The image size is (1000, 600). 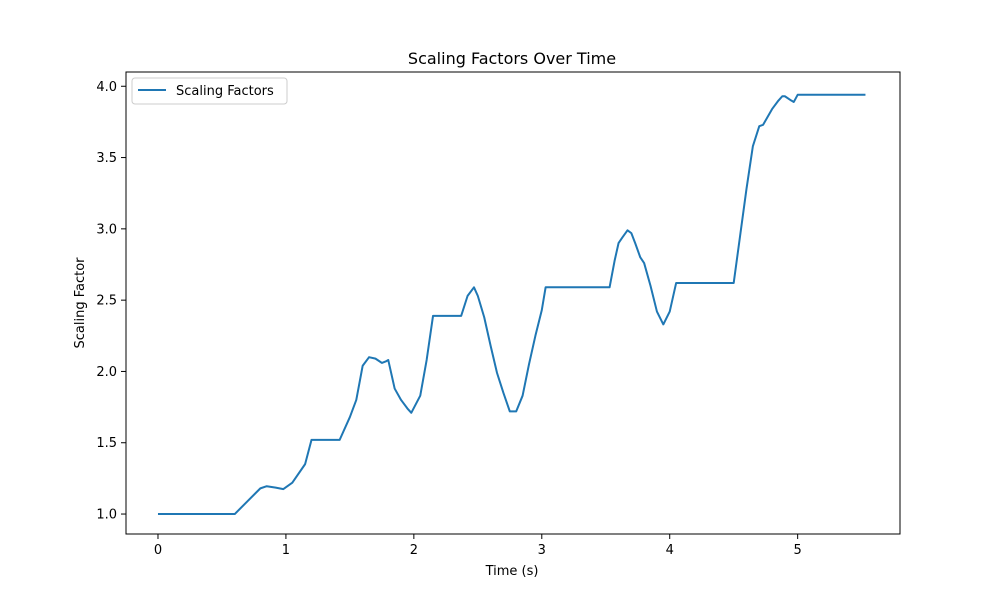 I want to click on legend-entry-label: Scaling Factors, so click(x=225, y=91).